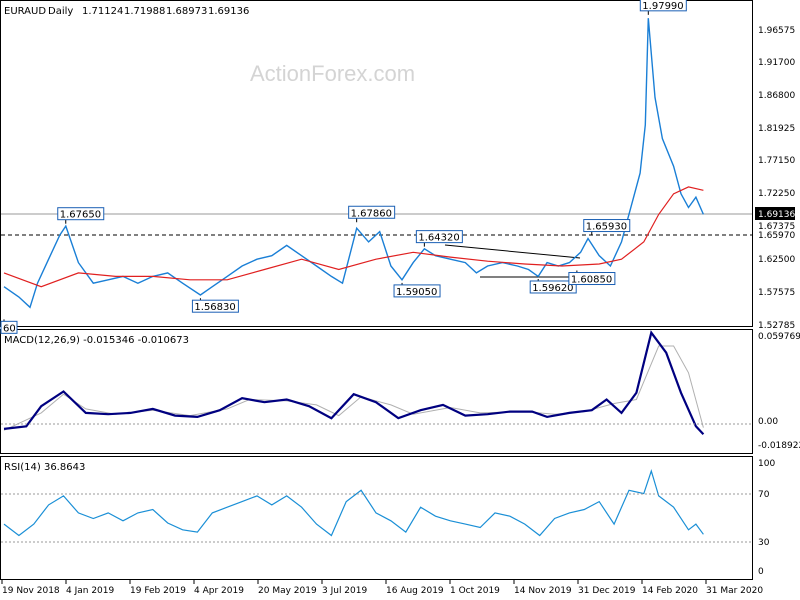 This screenshot has height=600, width=800. I want to click on watermark: ActionForex.com, so click(332, 73).